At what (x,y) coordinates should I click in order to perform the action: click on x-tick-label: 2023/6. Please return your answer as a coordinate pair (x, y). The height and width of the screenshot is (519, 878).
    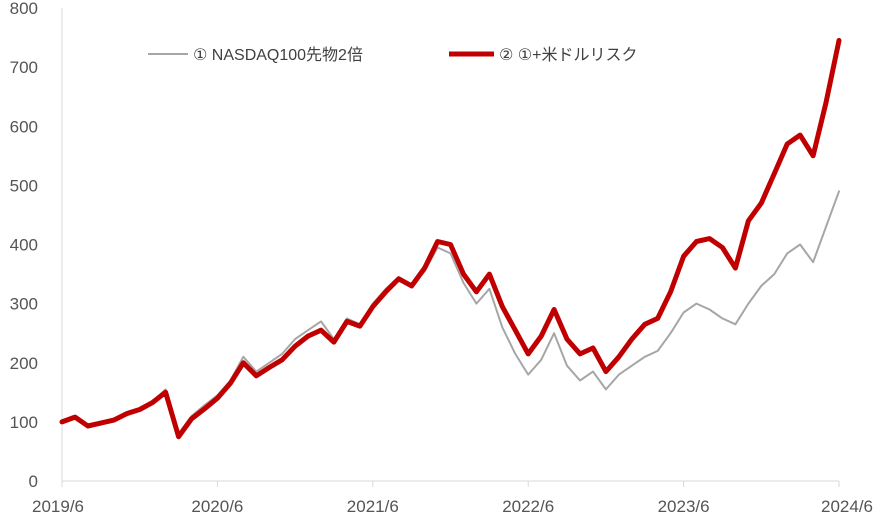
    Looking at the image, I should click on (684, 506).